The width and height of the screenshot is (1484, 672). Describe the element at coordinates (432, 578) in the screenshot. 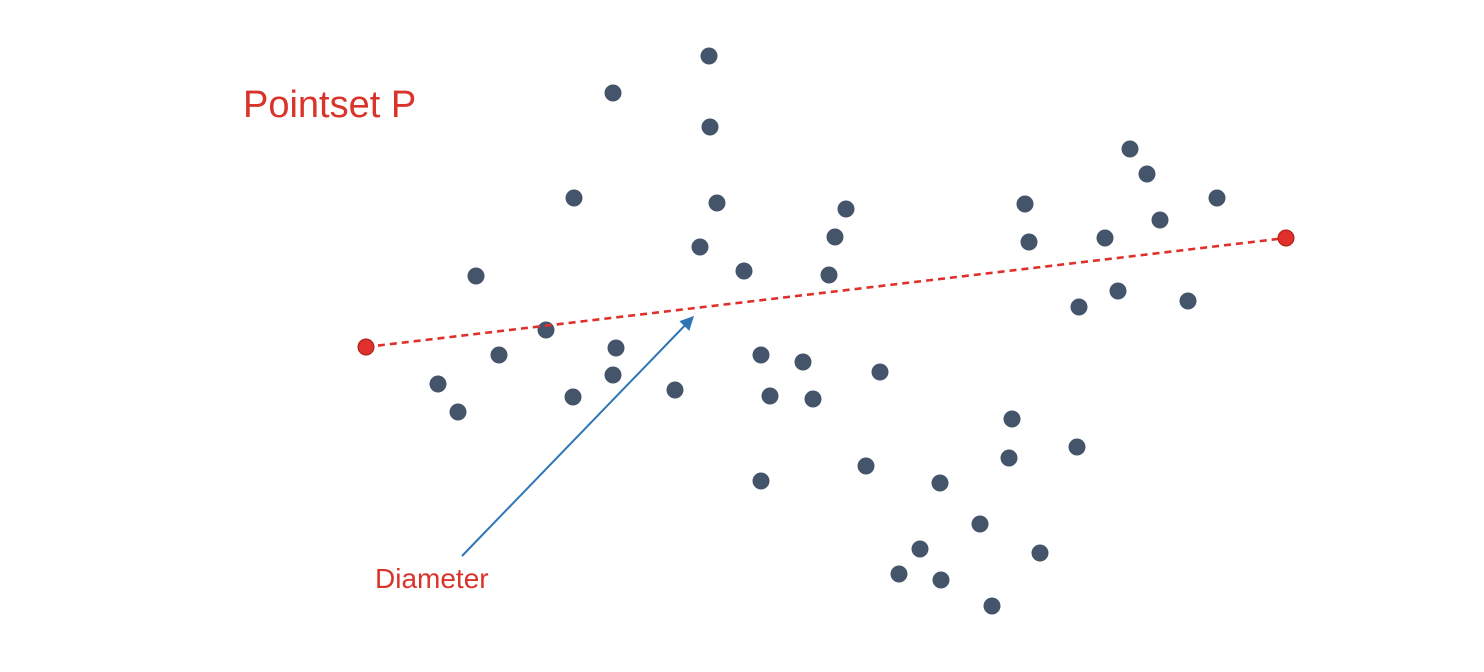

I see `diameter-label: Diameter` at that location.